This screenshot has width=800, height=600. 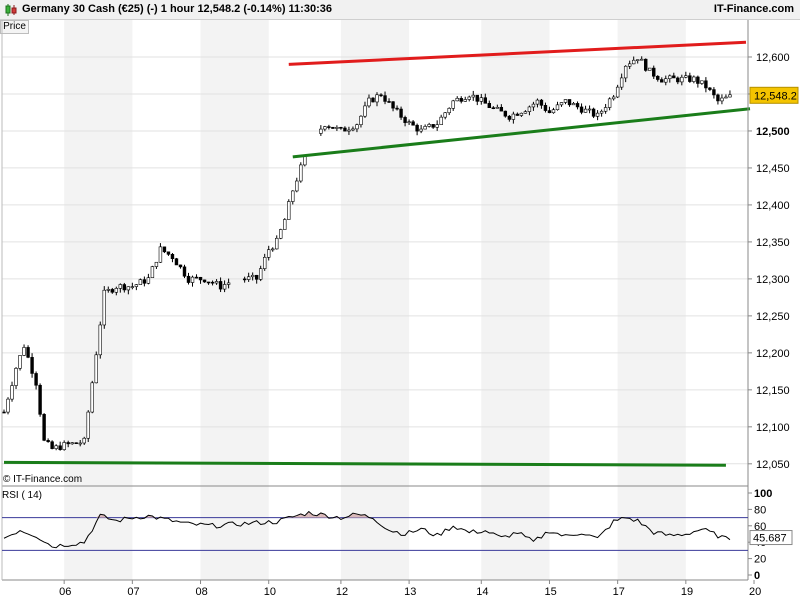 What do you see at coordinates (755, 592) in the screenshot?
I see `time-tick-label: 20` at bounding box center [755, 592].